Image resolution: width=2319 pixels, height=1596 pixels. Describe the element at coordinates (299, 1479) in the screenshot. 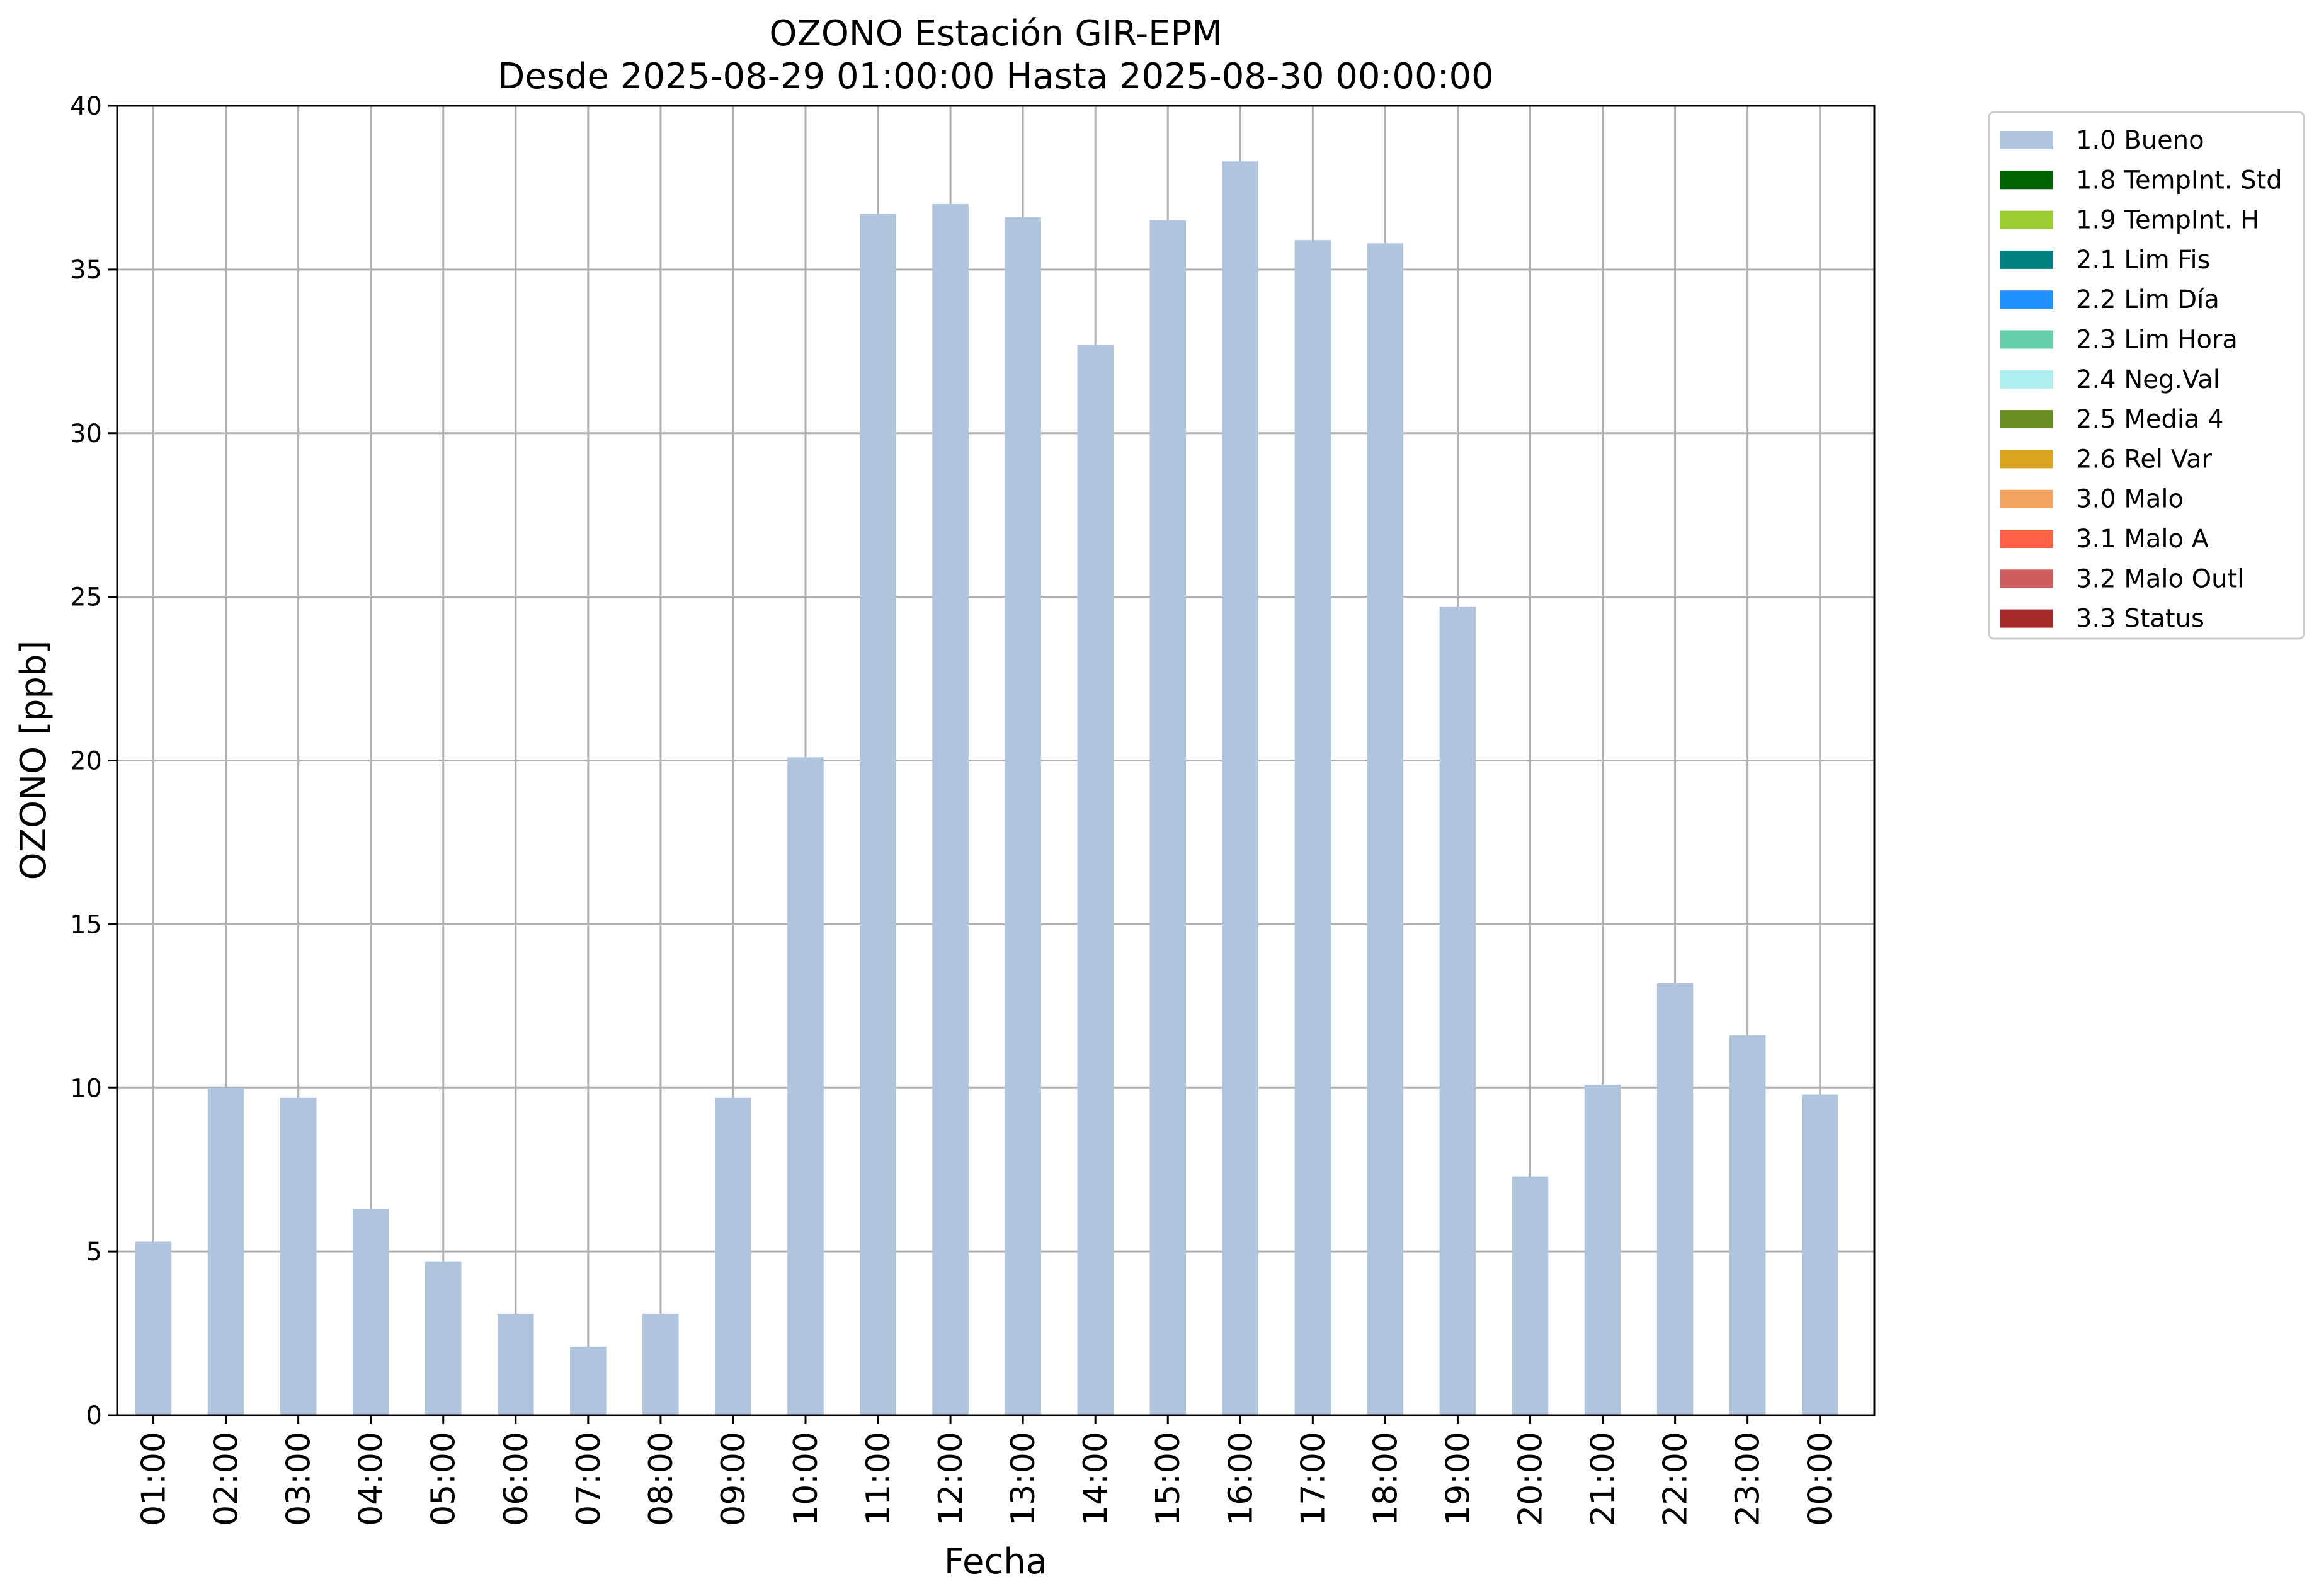

I see `x-tick-label: 03:00` at that location.